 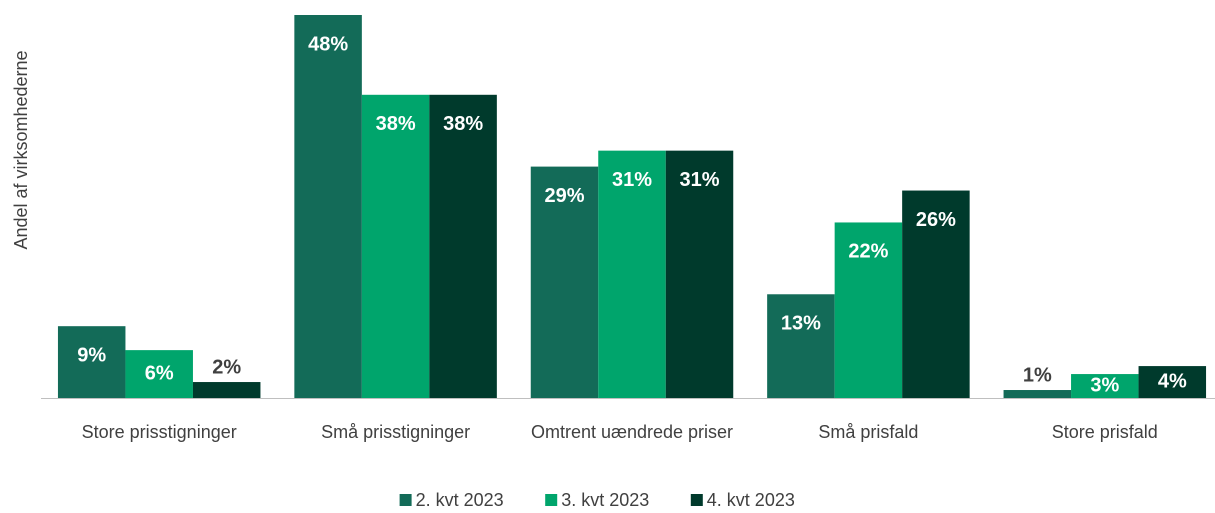 What do you see at coordinates (91, 355) in the screenshot?
I see `data-label: 9%` at bounding box center [91, 355].